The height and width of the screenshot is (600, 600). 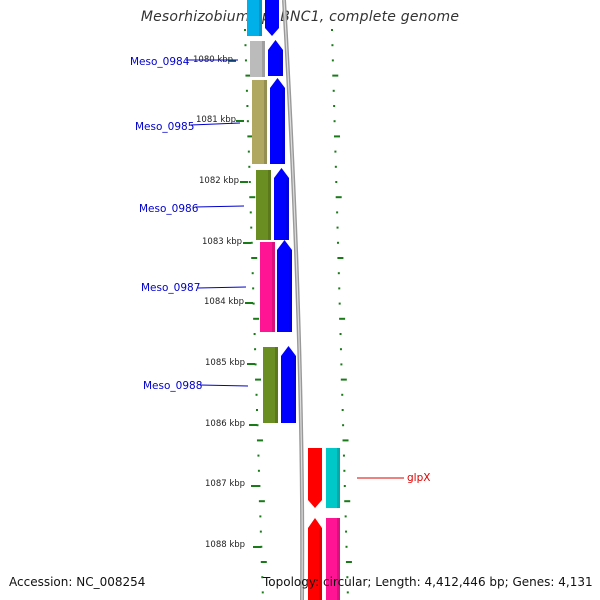 I want to click on kbp-tick-label: 1082 kbp, so click(x=219, y=181).